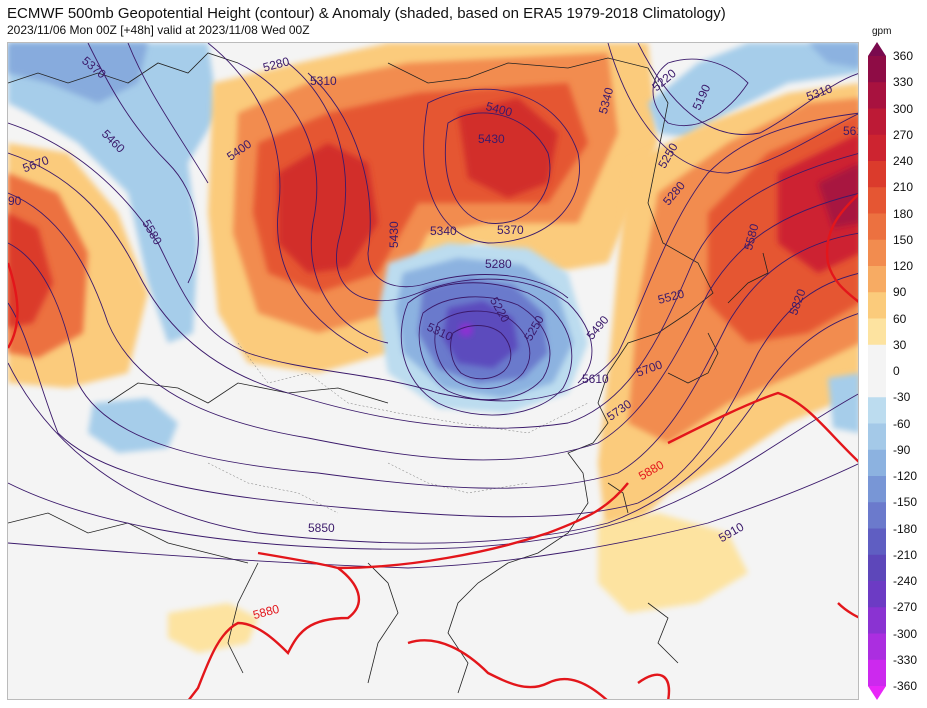 This screenshot has height=708, width=927. I want to click on contour-label: 5580, so click(751, 237).